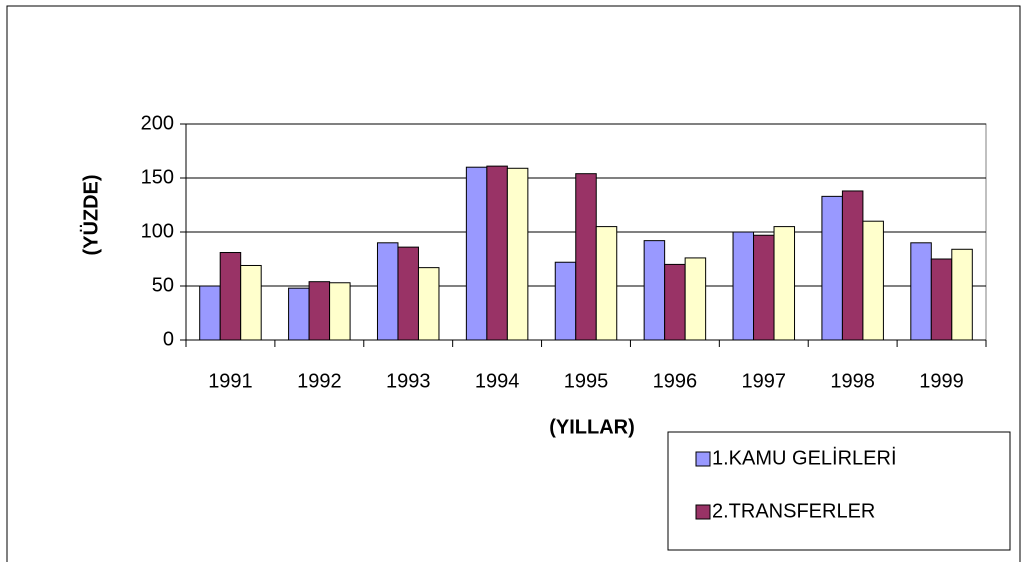 This screenshot has width=1026, height=562. I want to click on x-tick-label: 1999, so click(941, 381).